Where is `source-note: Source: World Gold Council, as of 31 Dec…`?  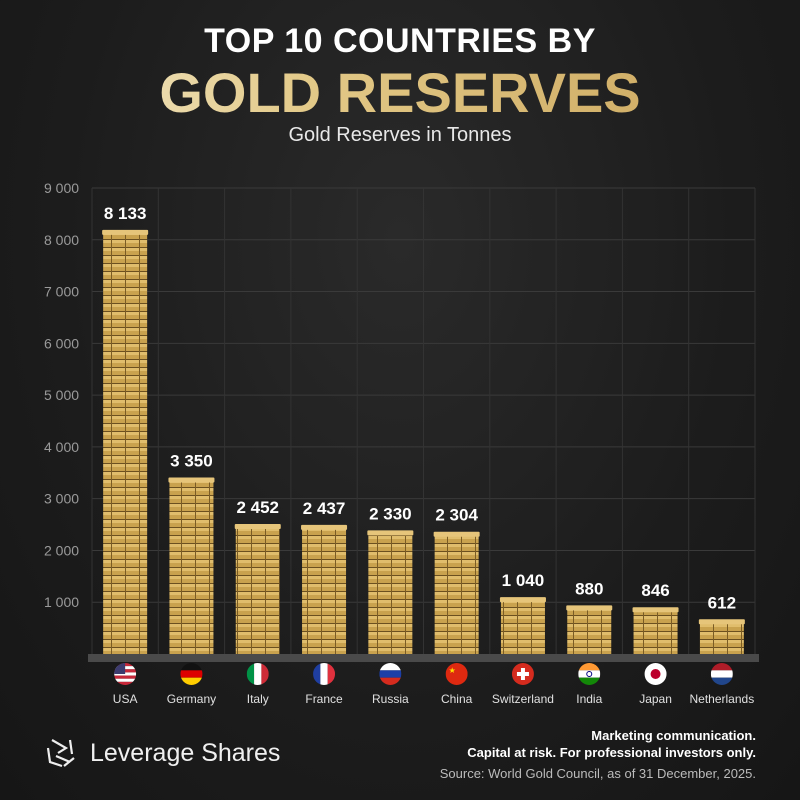
source-note: Source: World Gold Council, as of 31 Dec… is located at coordinates (597, 773).